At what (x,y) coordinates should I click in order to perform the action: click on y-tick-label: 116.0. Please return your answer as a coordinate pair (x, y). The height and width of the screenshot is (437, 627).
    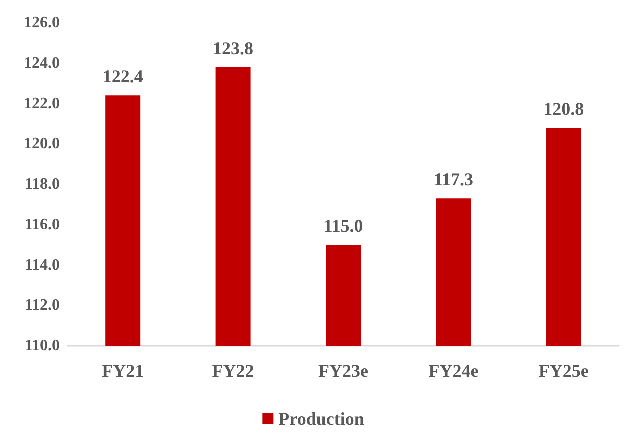
    Looking at the image, I should click on (42, 225).